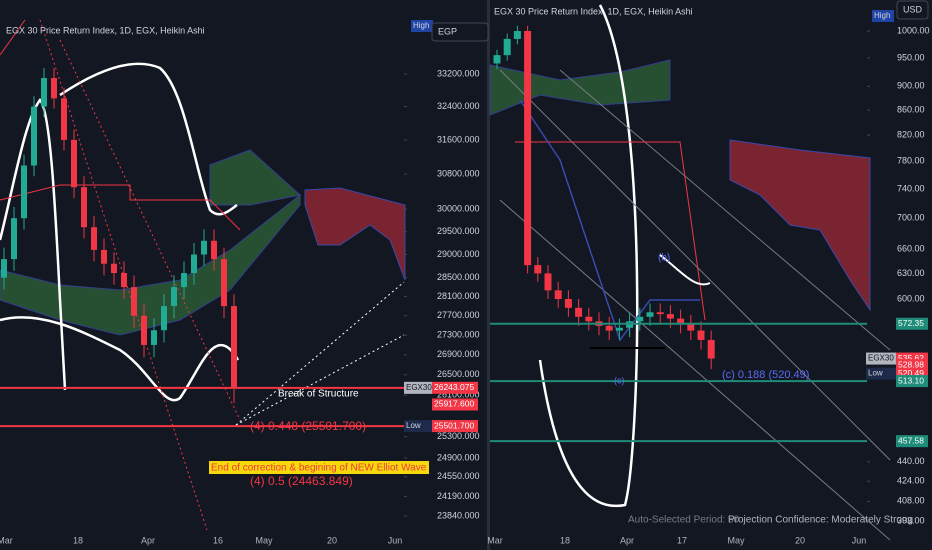  Describe the element at coordinates (458, 515) in the screenshot. I see `y-tick-label: 23840.000` at that location.